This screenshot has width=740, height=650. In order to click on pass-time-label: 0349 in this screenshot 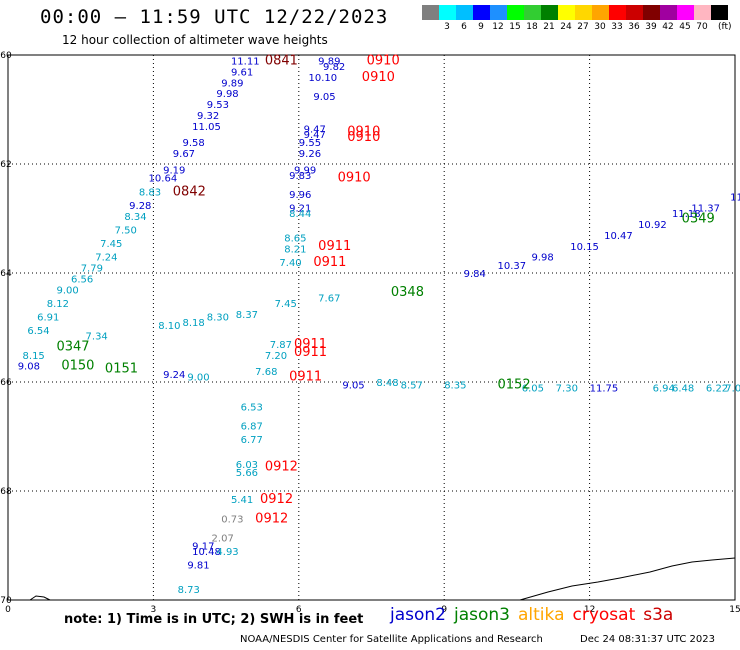, I will do `click(698, 219)`.